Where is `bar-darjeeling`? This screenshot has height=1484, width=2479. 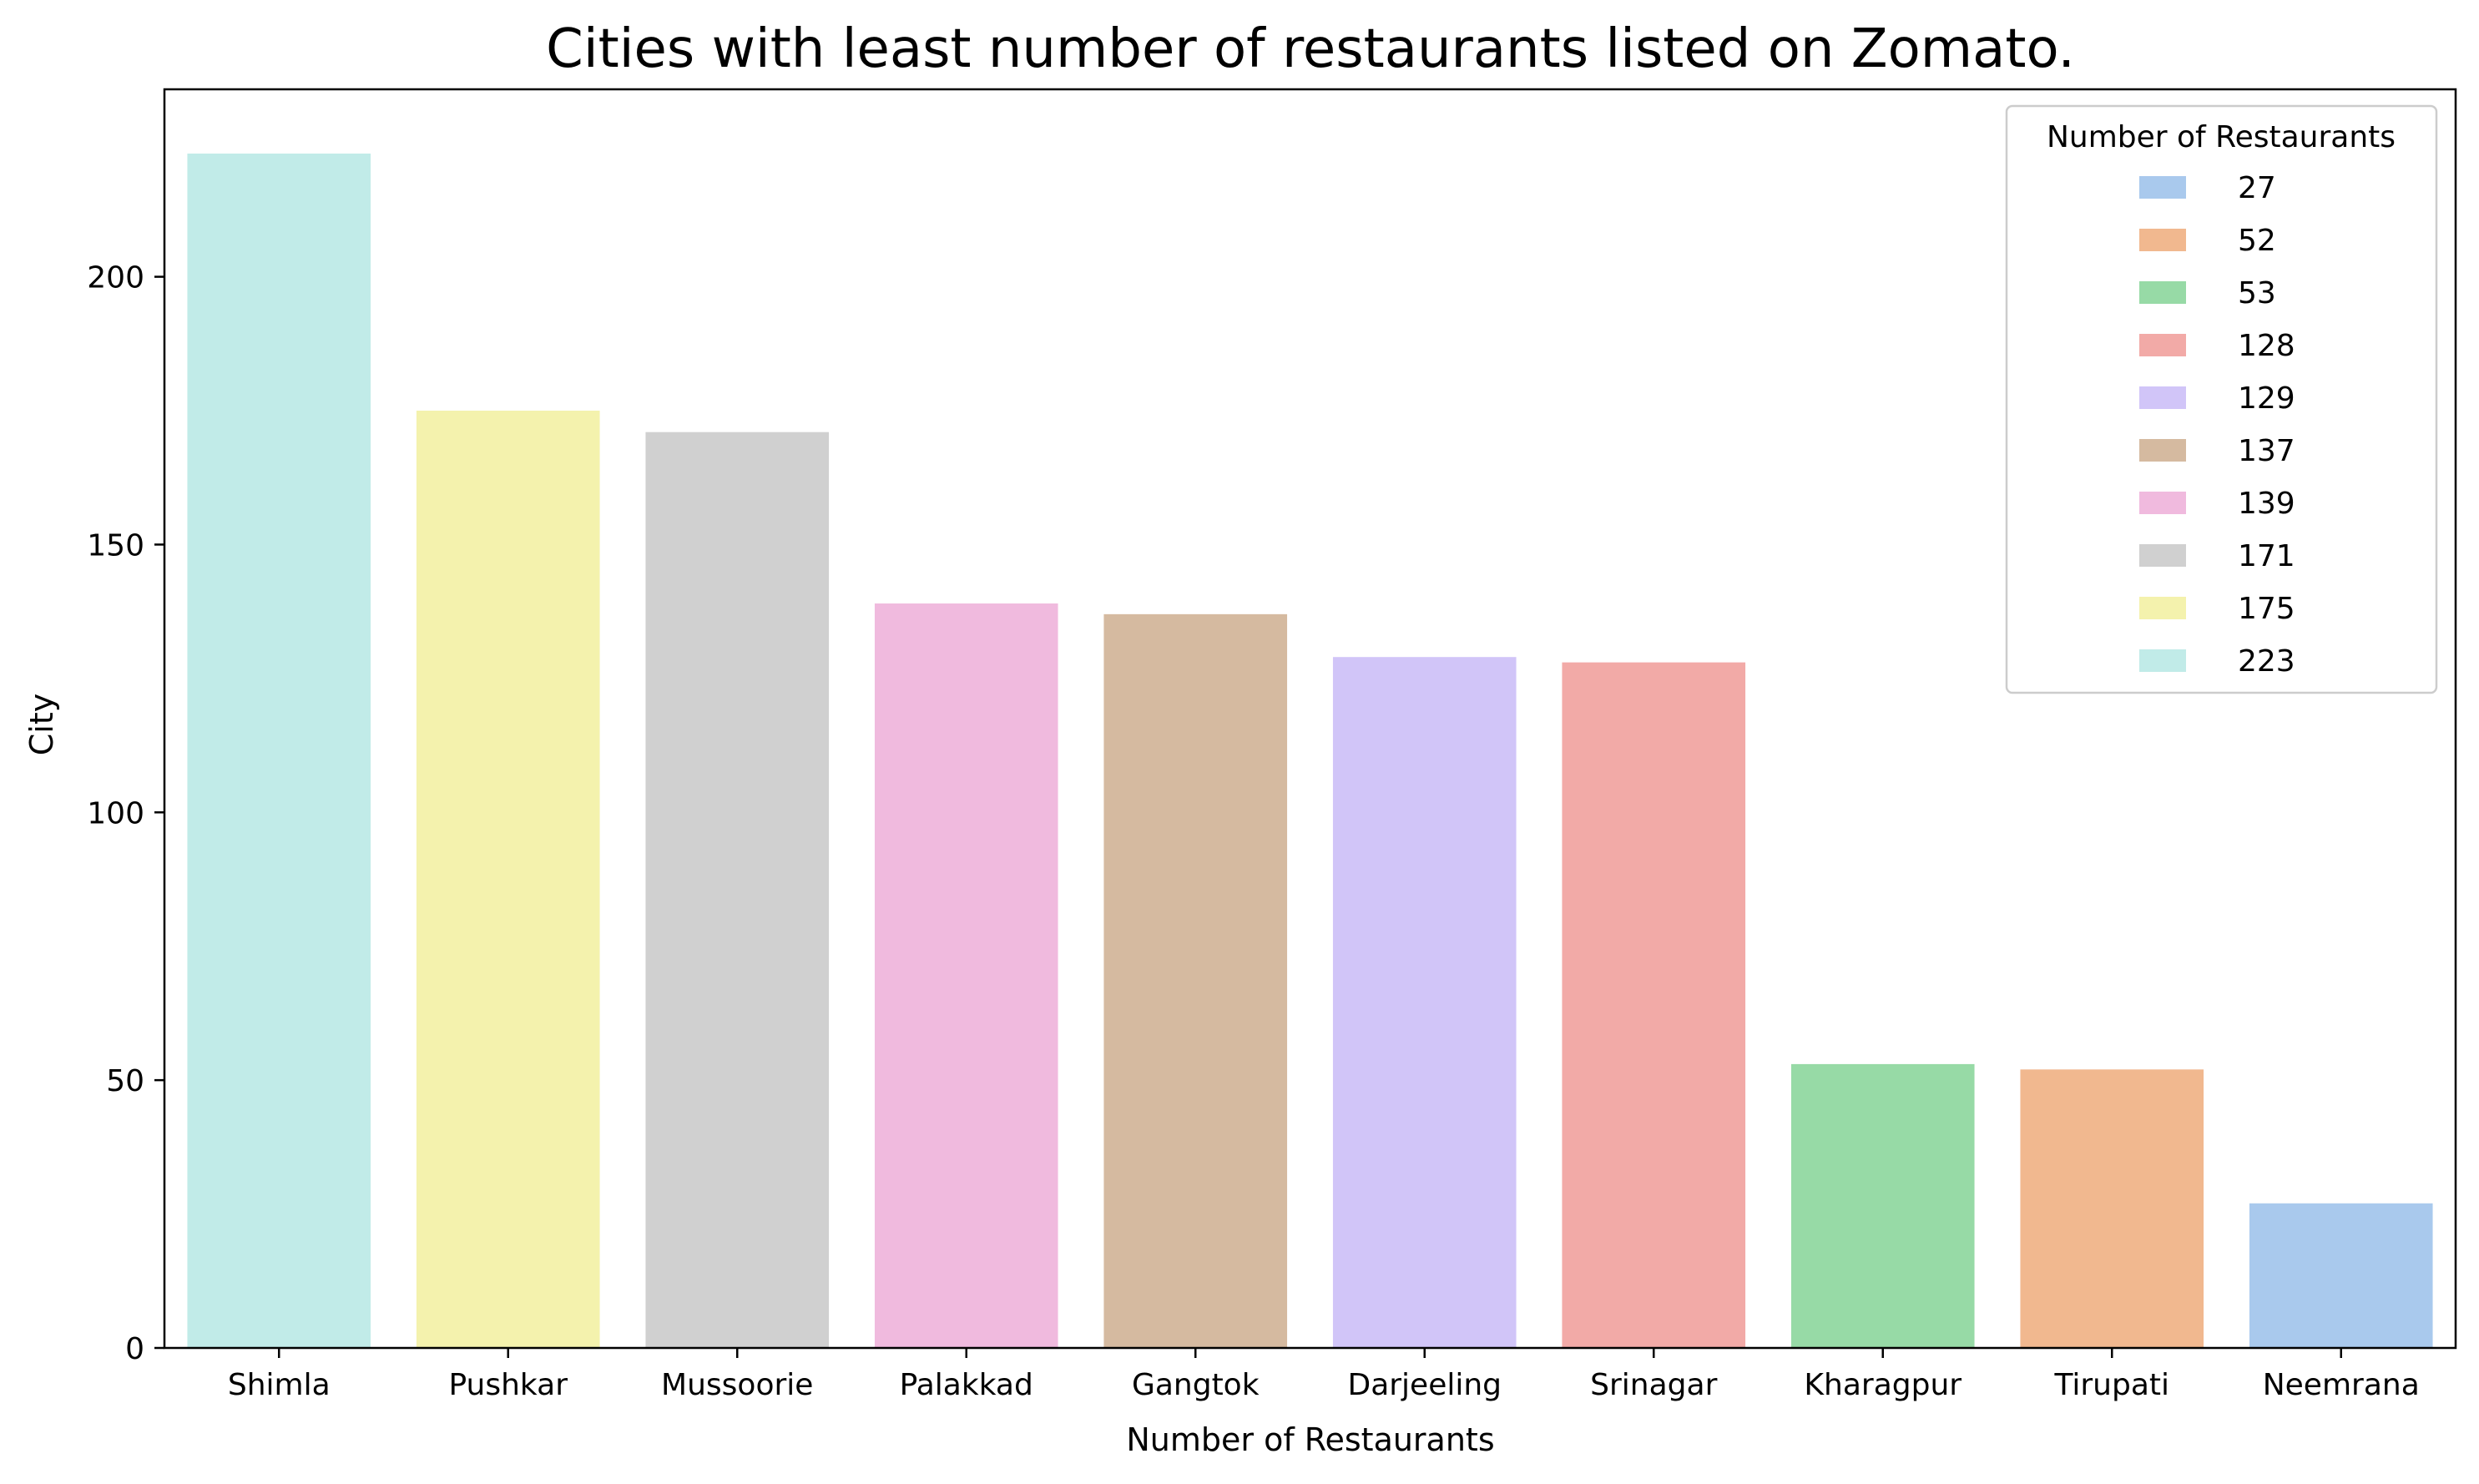 bar-darjeeling is located at coordinates (1424, 1002).